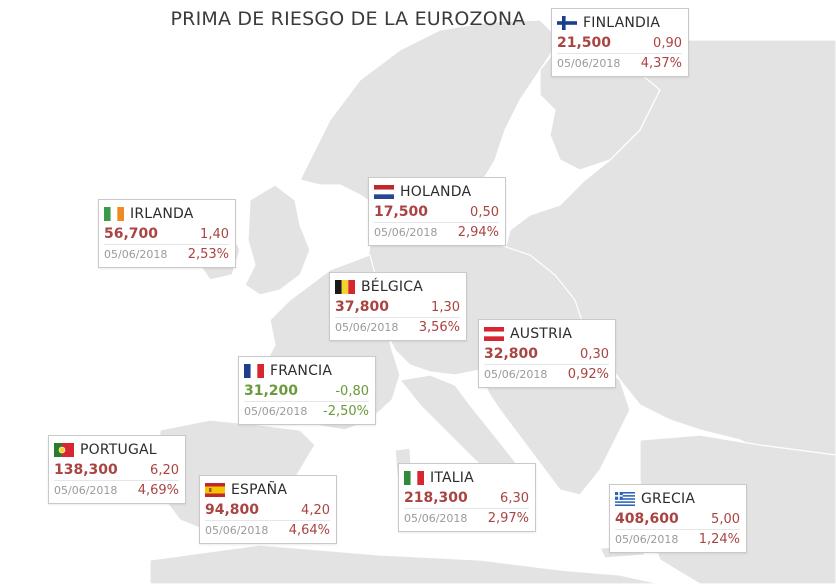 The width and height of the screenshot is (836, 584). I want to click on risk-row: 218,300 6,30, so click(466, 498).